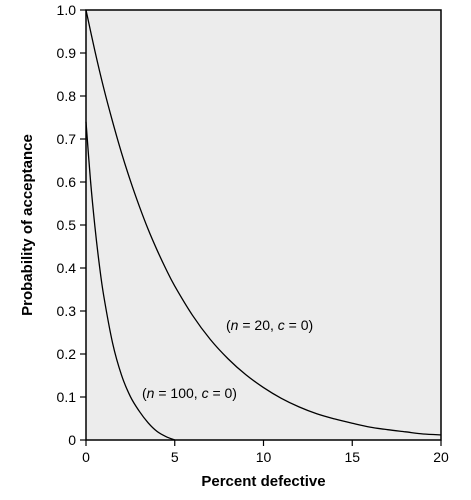 This screenshot has height=500, width=471. I want to click on y-tick-label: 1.0, so click(67, 10).